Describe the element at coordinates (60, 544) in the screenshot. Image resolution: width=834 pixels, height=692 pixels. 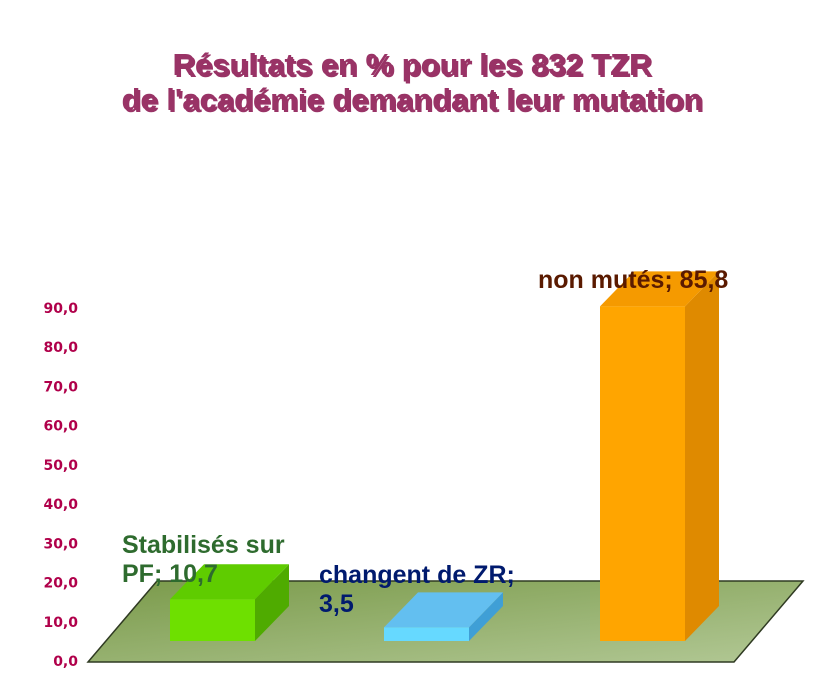
I see `y-tick-label: 30,0` at that location.